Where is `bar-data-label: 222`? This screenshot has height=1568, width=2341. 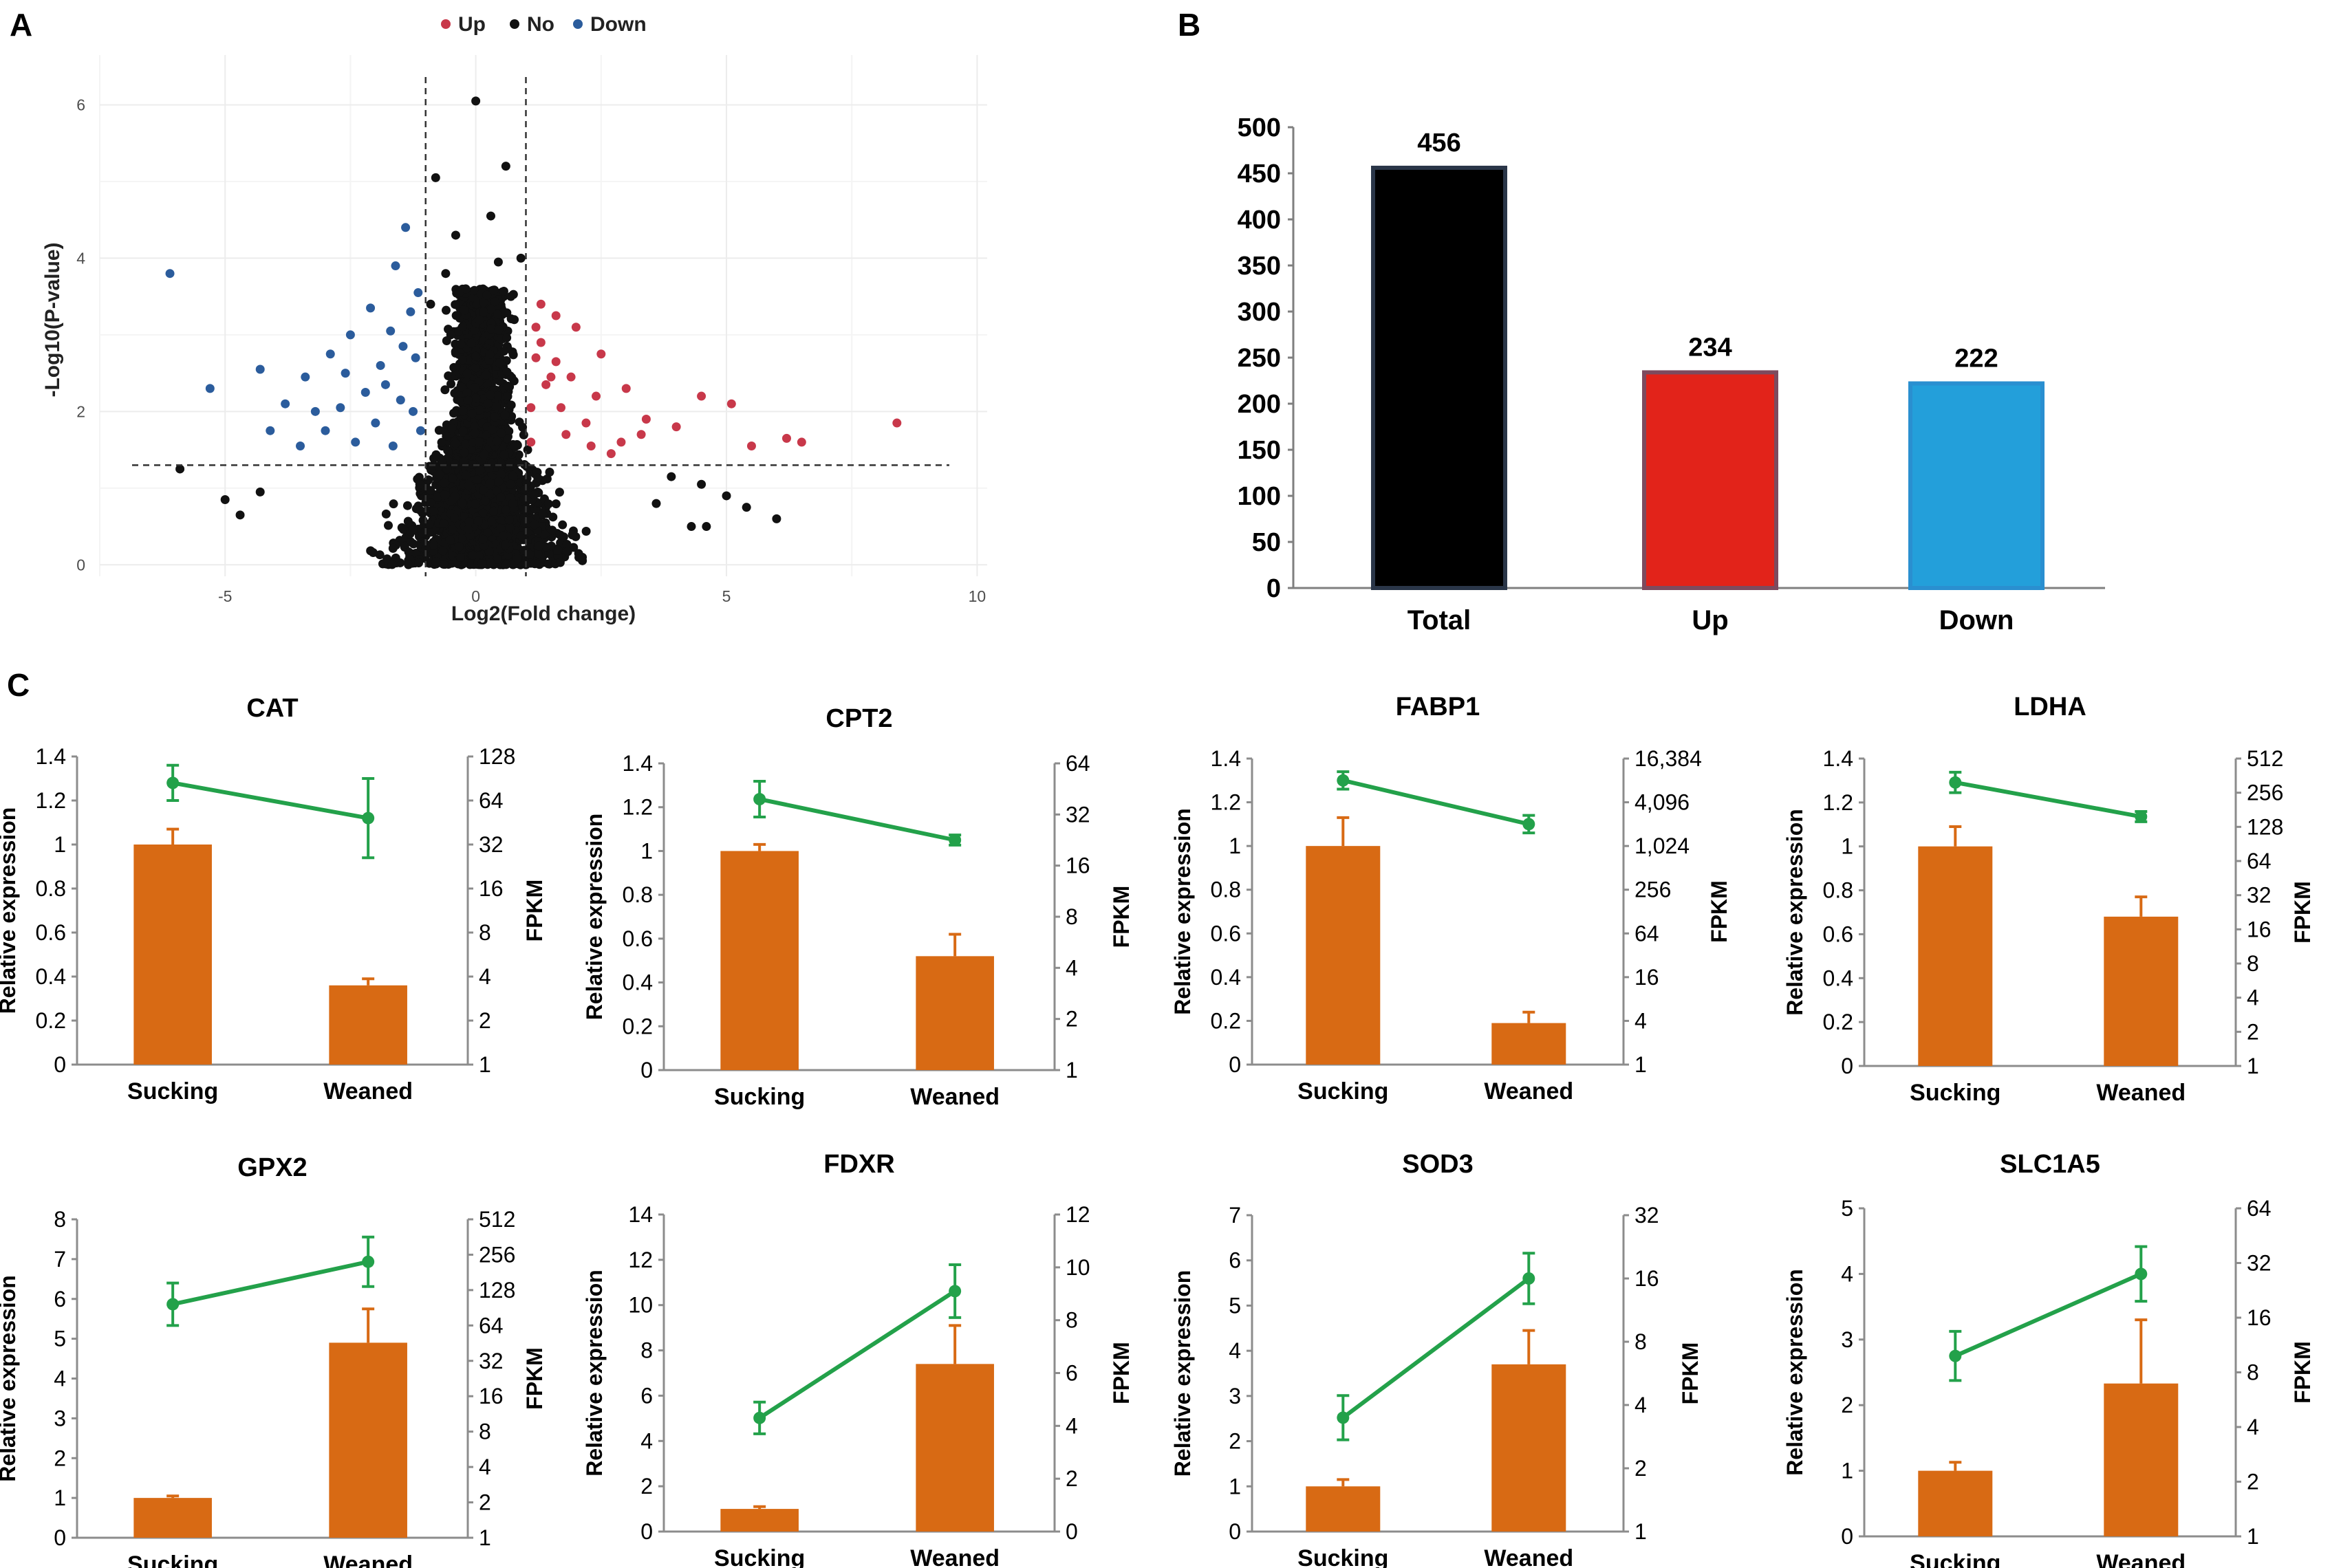
bar-data-label: 222 is located at coordinates (1976, 359).